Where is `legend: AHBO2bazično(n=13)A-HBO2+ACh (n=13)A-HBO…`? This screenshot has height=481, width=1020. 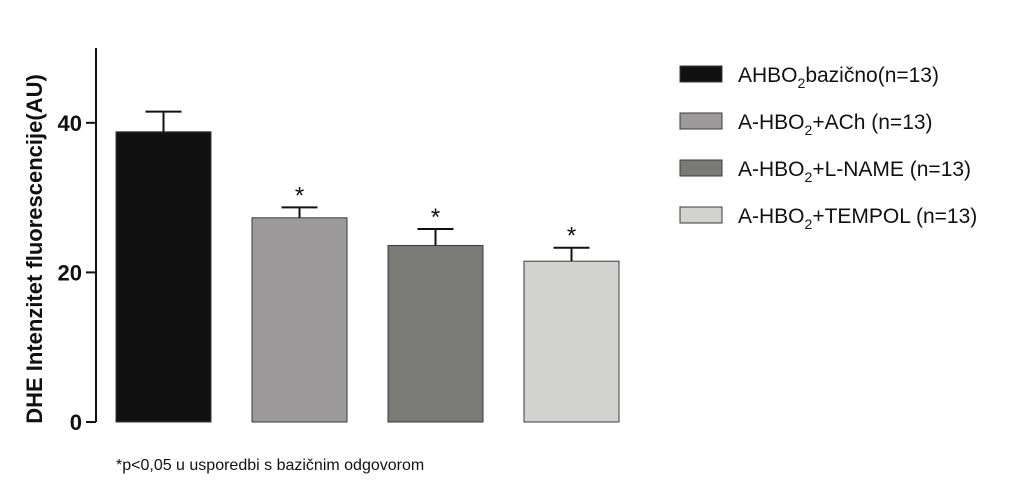 legend: AHBO2bazično(n=13)A-HBO2+ACh (n=13)A-HBO… is located at coordinates (828, 148).